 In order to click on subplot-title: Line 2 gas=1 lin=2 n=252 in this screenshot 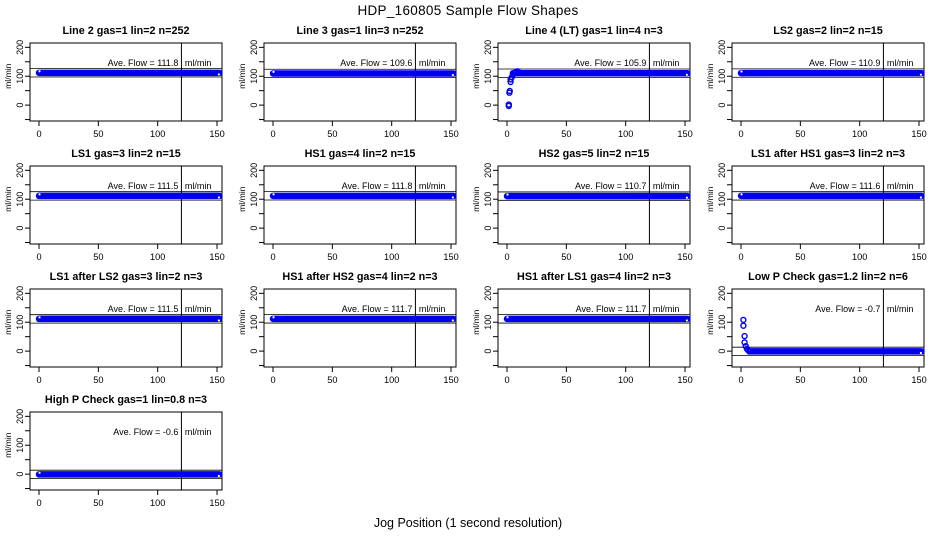, I will do `click(126, 31)`.